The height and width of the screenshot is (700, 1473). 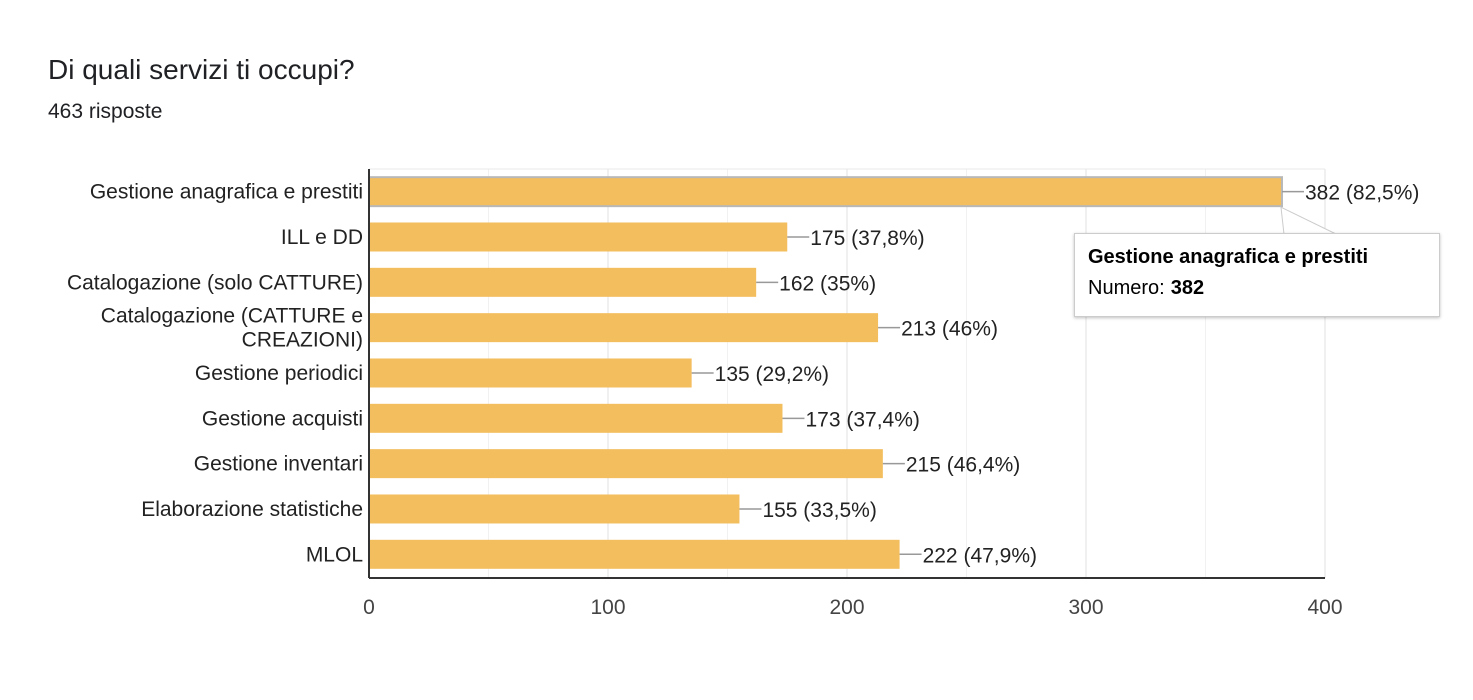 I want to click on category-label: Gestione inventari, so click(x=278, y=464).